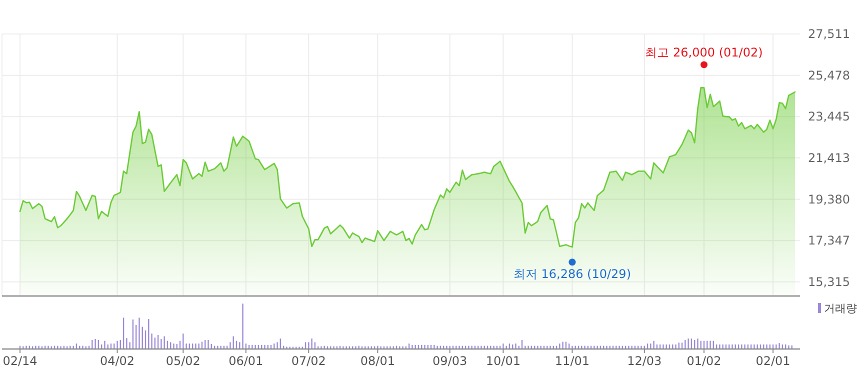 The width and height of the screenshot is (859, 372). Describe the element at coordinates (183, 361) in the screenshot. I see `x-tick-label: 05/02` at that location.